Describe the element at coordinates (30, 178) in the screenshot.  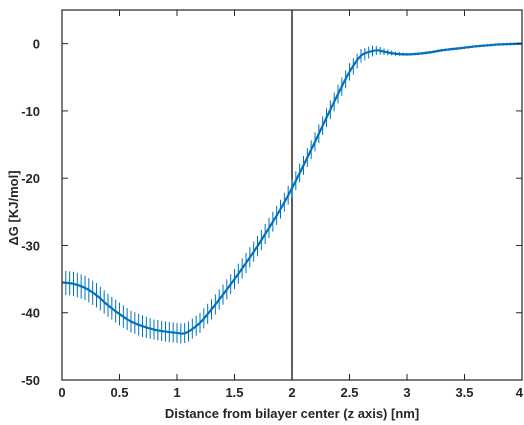
I see `y-tick-label: -20` at that location.